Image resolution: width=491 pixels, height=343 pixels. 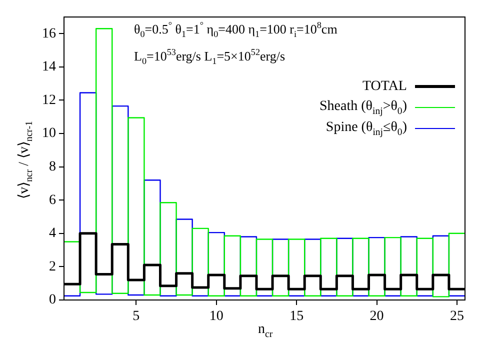 I want to click on x-tick-label: 15, so click(x=297, y=316).